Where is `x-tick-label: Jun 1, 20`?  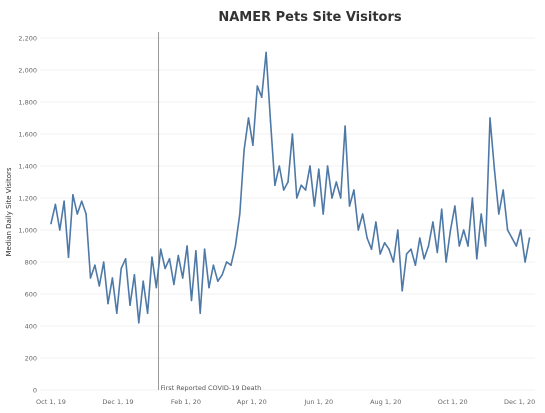
x-tick-label: Jun 1, 20 is located at coordinates (318, 402).